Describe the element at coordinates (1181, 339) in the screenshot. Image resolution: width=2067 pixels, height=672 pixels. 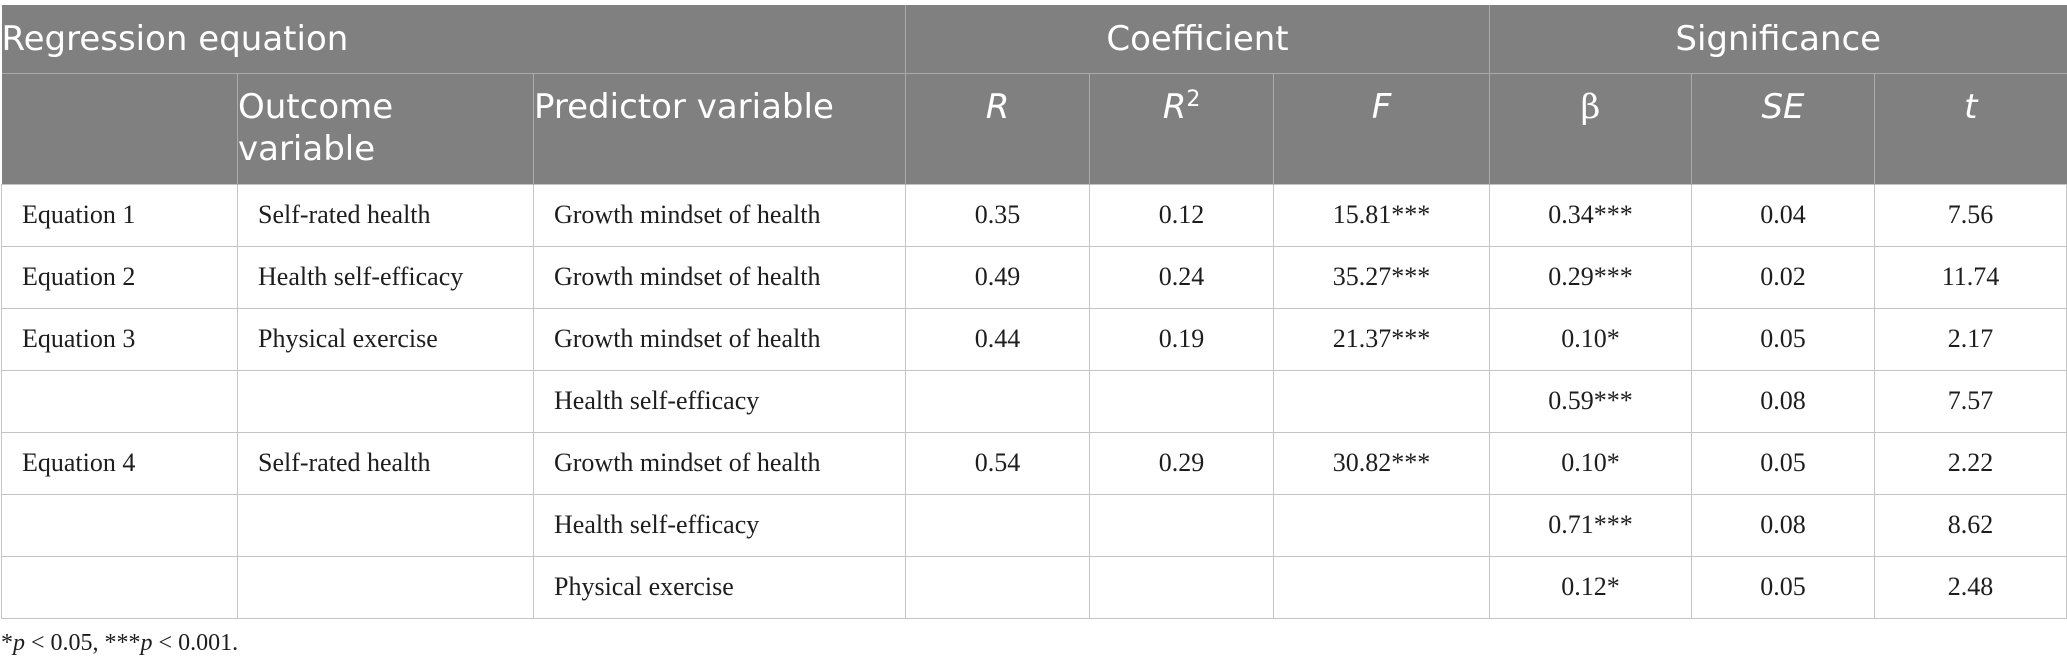
I see `cell-r-squared: 0.19` at that location.